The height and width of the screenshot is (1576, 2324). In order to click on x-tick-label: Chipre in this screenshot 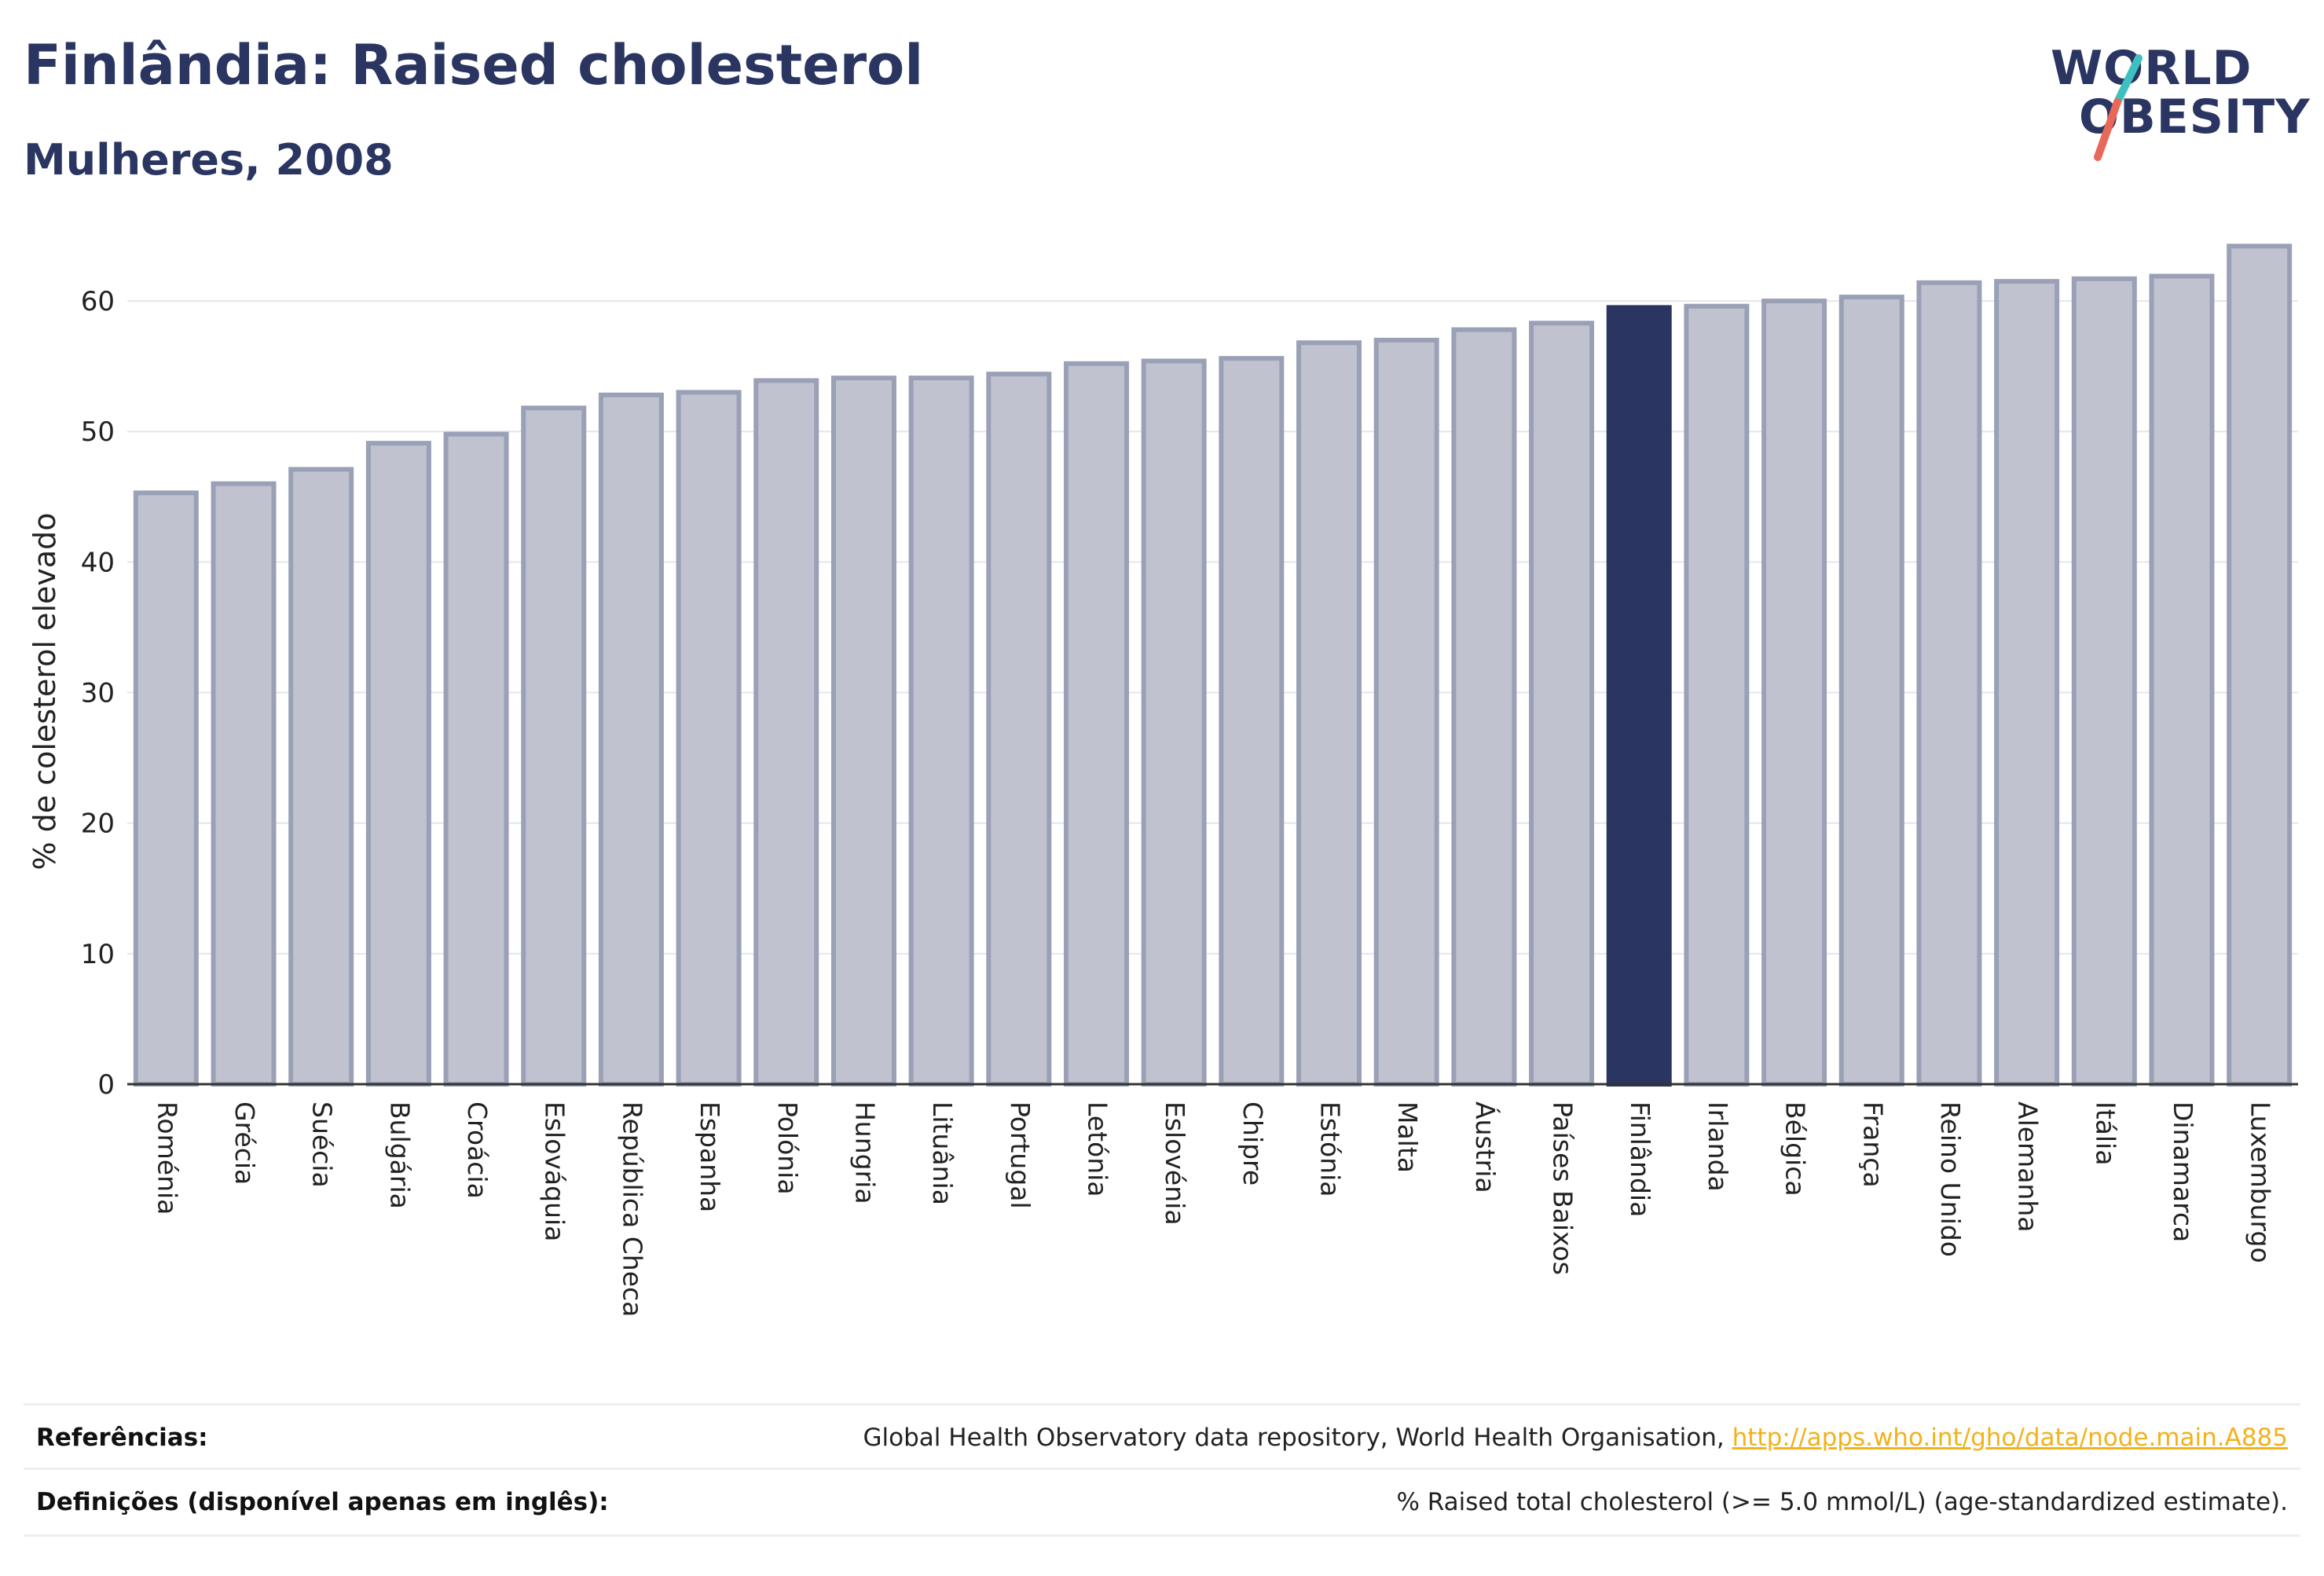, I will do `click(1252, 1143)`.